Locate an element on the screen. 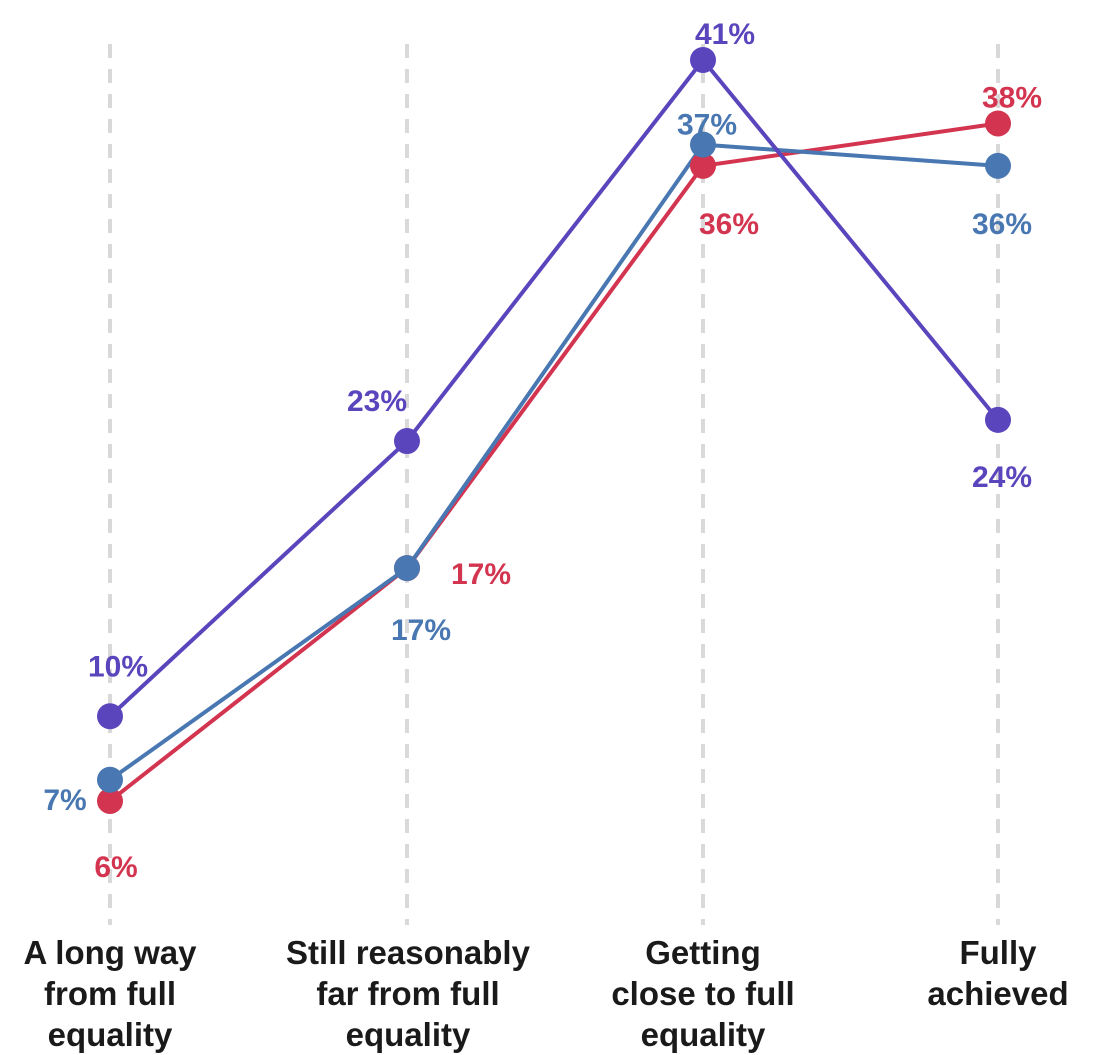  category-label-1: Still reasonably far from full equality is located at coordinates (408, 993).